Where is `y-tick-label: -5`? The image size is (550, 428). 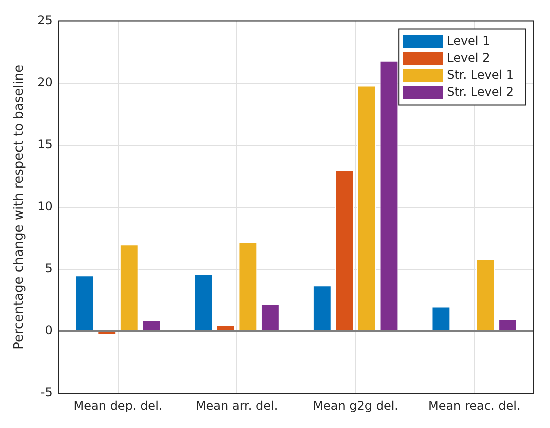
y-tick-label: -5 is located at coordinates (46, 393).